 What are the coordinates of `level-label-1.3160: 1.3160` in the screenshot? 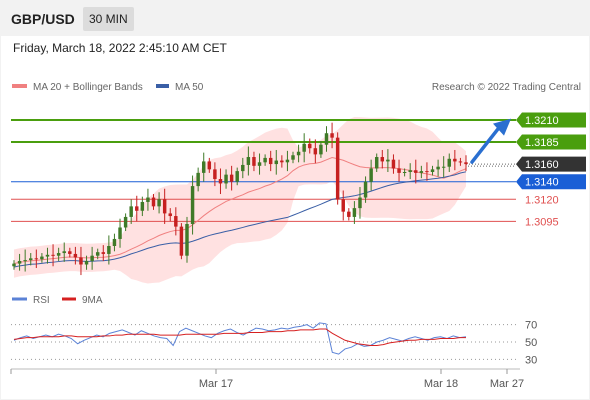 It's located at (542, 165).